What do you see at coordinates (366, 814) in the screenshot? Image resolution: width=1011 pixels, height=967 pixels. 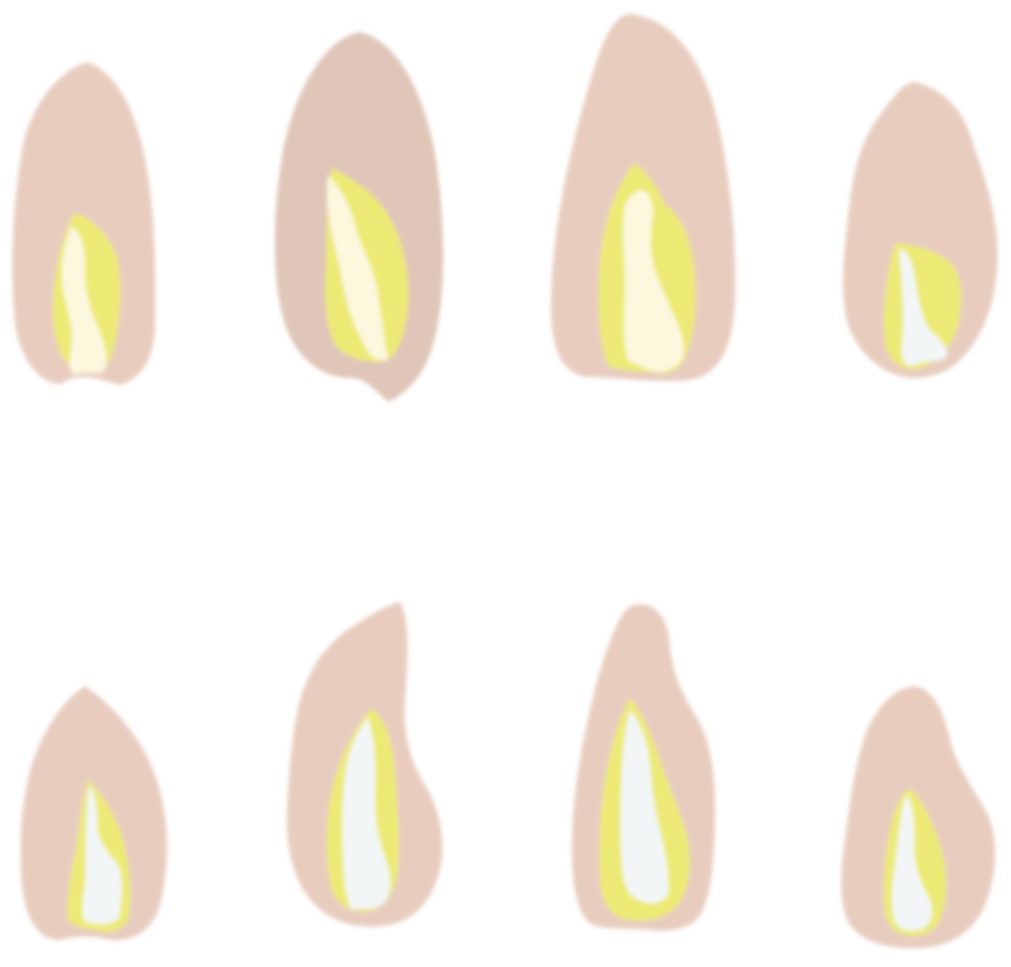 I see `kernel-r2-c2-inner` at bounding box center [366, 814].